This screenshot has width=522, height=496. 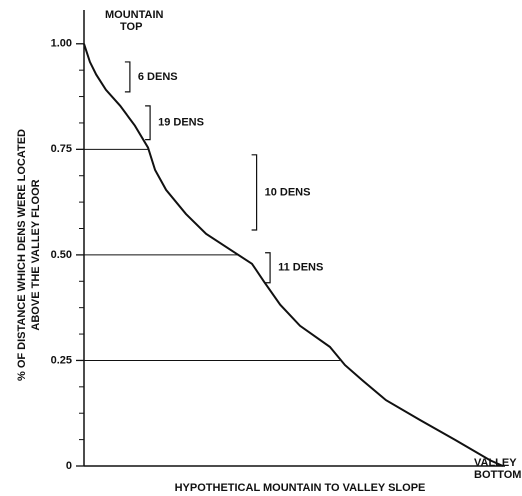 What do you see at coordinates (61, 360) in the screenshot?
I see `y-tick-label: 0.25` at bounding box center [61, 360].